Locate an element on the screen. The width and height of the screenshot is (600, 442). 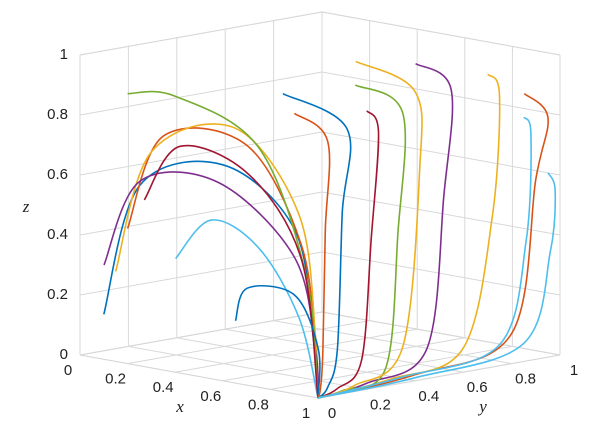
x-tick-label: 0.2 is located at coordinates (115, 379).